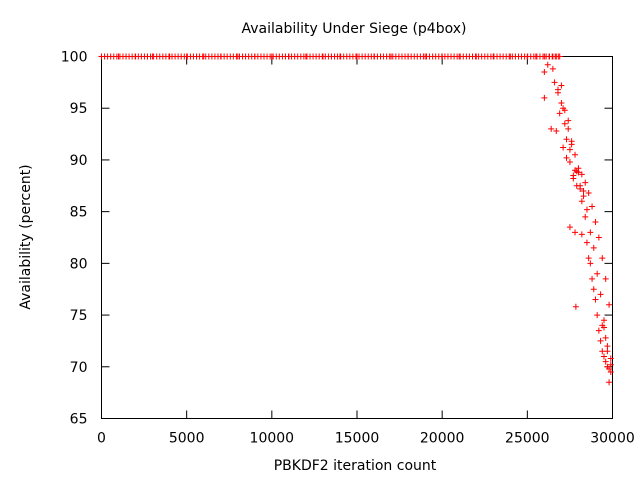  I want to click on y-tick-label: 85, so click(79, 213).